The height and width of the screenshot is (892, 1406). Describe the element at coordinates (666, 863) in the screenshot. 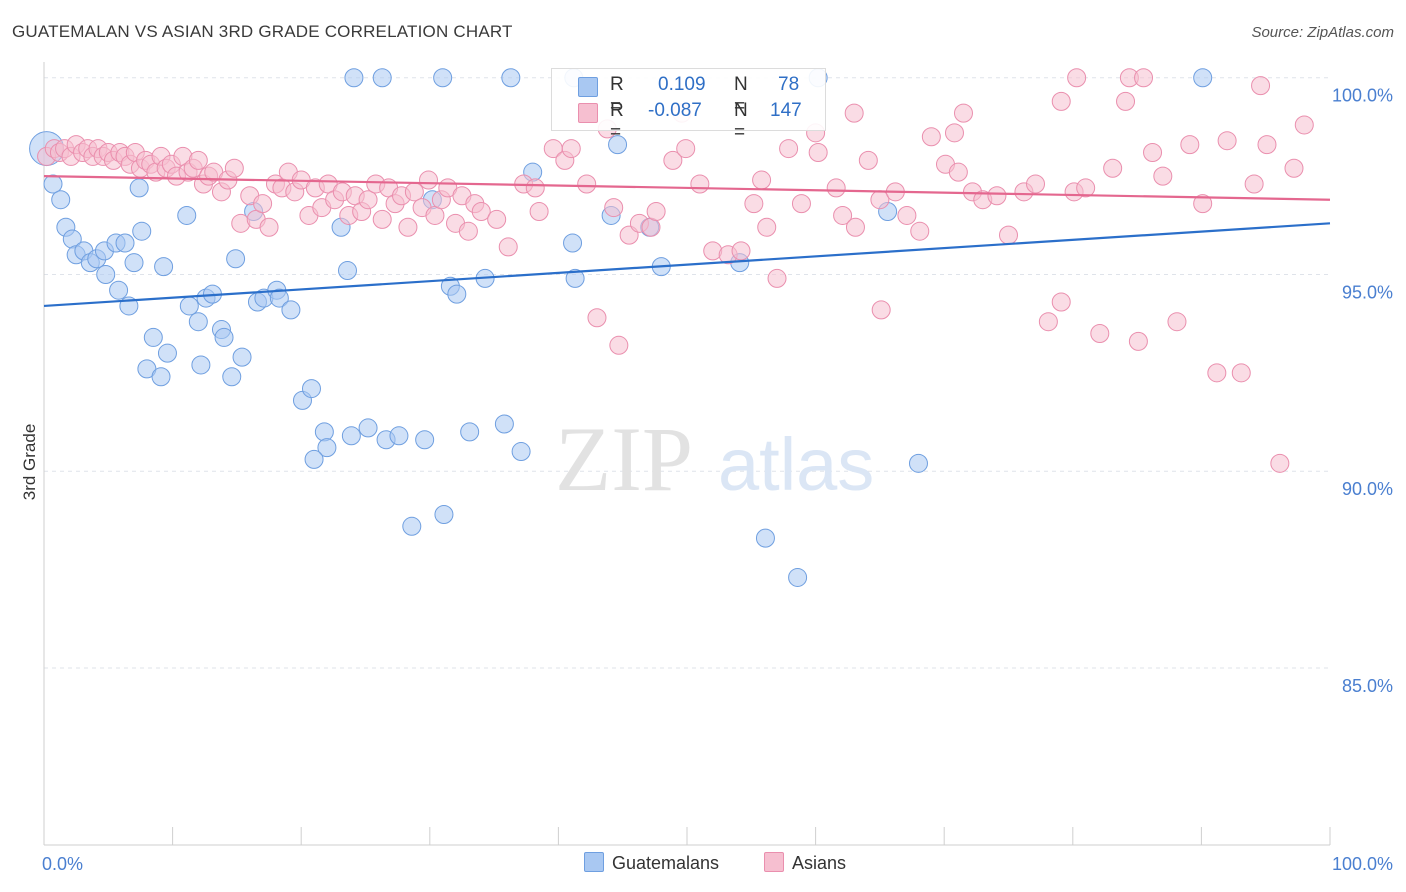

I see `bottom-legend-label: Guatemalans` at that location.